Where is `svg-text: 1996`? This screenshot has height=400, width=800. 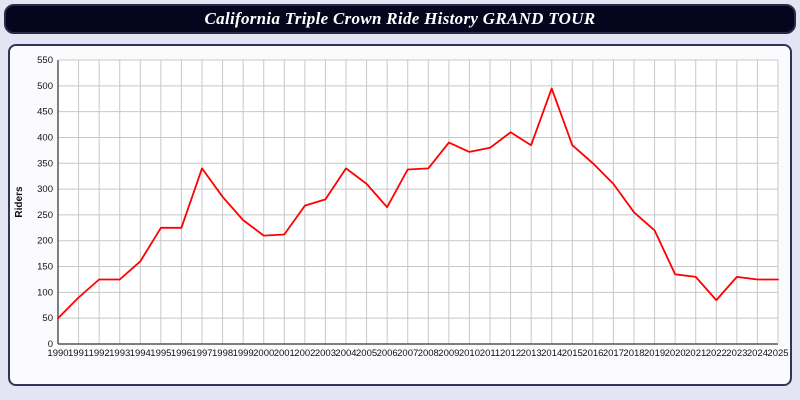
svg-text: 1996 is located at coordinates (181, 353).